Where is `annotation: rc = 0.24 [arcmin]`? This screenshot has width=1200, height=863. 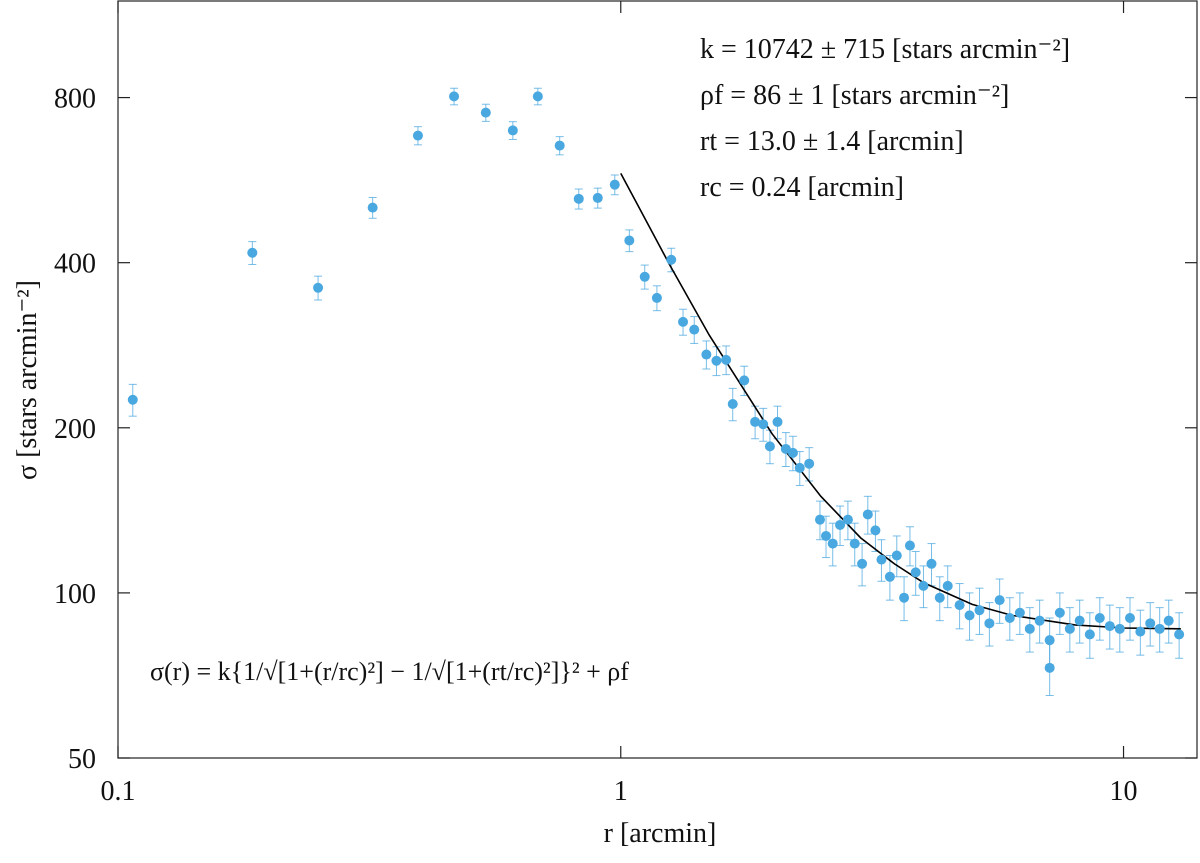
annotation: rc = 0.24 [arcmin] is located at coordinates (802, 187).